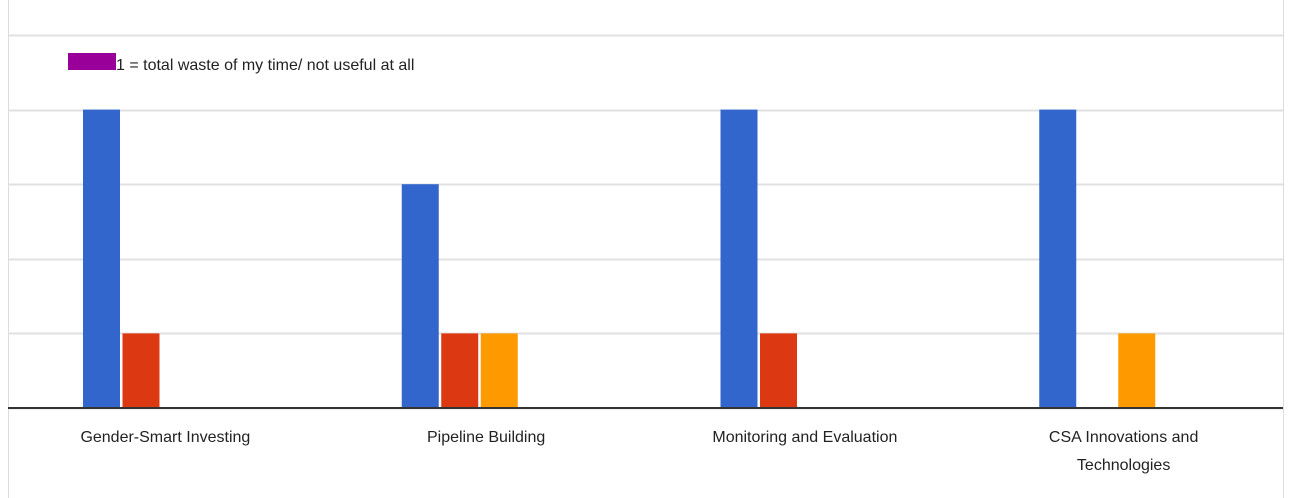 This screenshot has width=1292, height=498. What do you see at coordinates (92, 61) in the screenshot?
I see `legend-swatch` at bounding box center [92, 61].